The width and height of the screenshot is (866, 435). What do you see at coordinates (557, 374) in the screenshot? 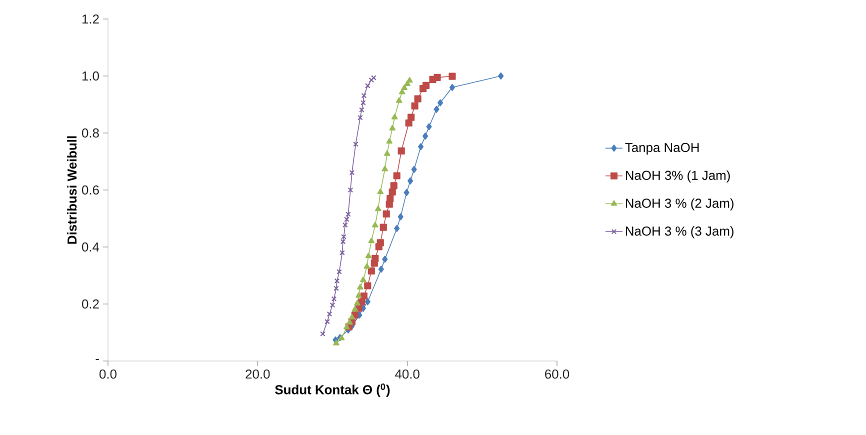
I see `x-tick-label: 60.0` at bounding box center [557, 374].